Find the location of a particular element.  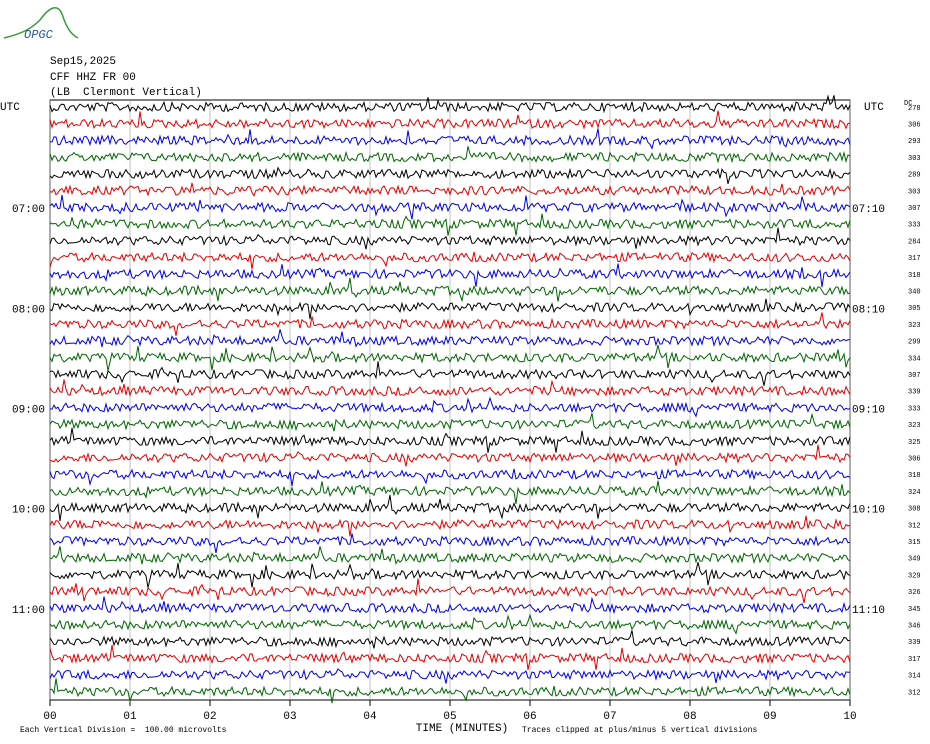

left-time-label: 08:00 is located at coordinates (28, 310).